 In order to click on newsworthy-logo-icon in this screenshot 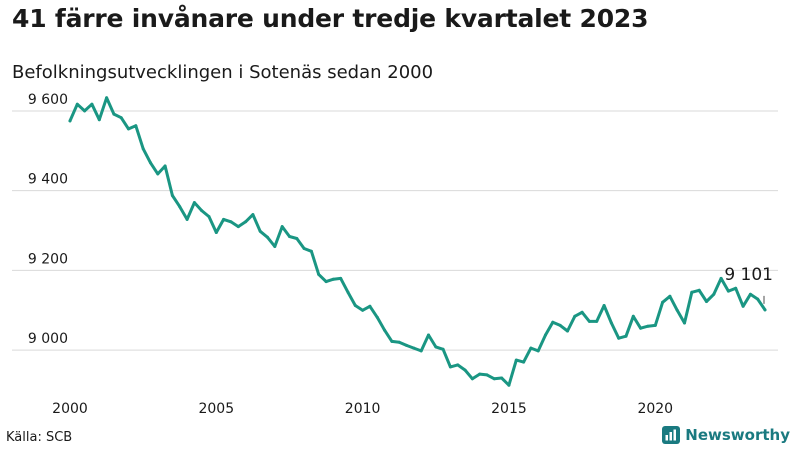, I will do `click(671, 435)`.